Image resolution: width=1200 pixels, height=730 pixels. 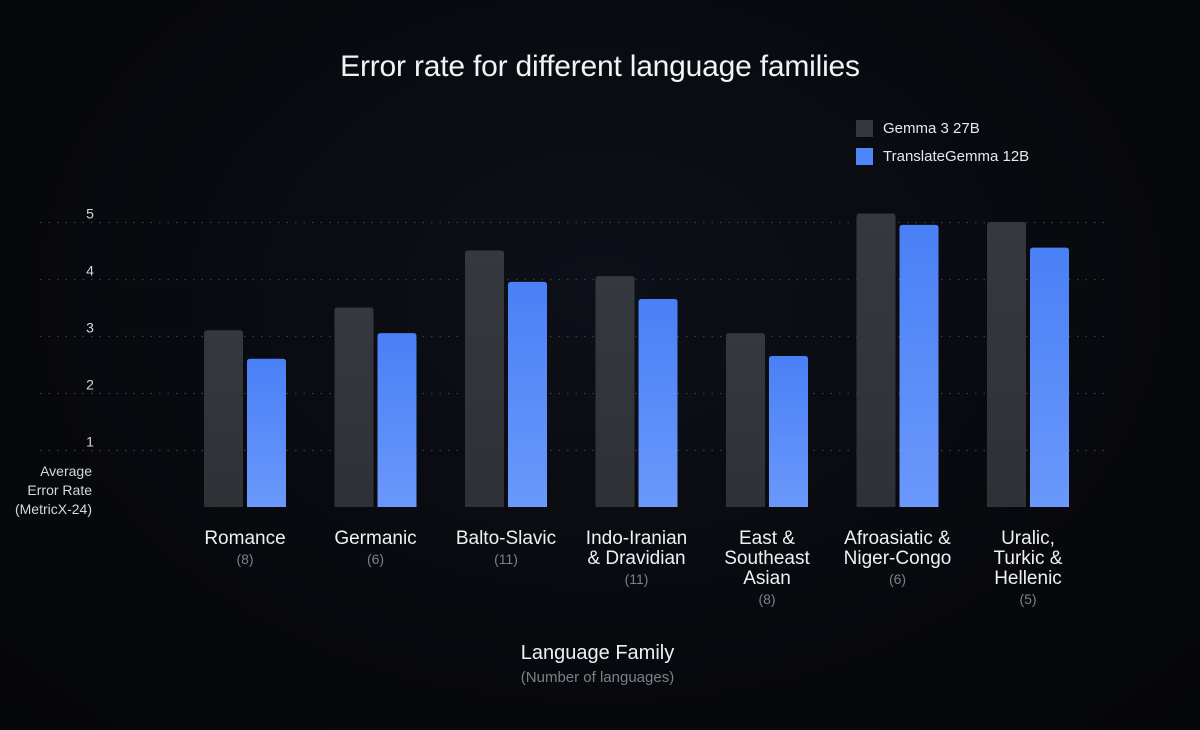 I want to click on category-label-3: Indo-Iranian & Dravidian (11), so click(x=637, y=559).